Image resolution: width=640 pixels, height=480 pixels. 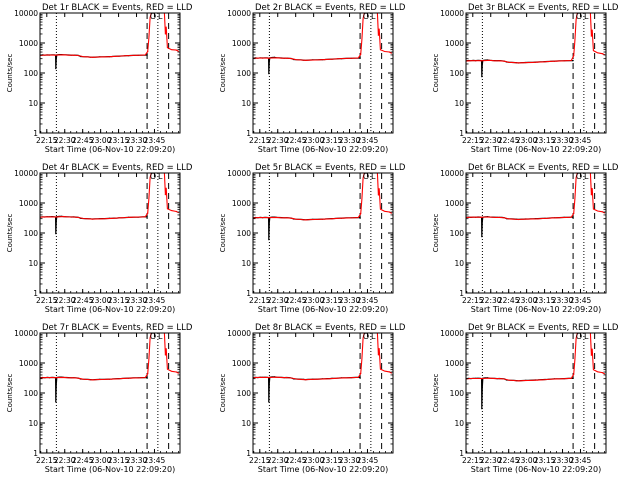 What do you see at coordinates (330, 328) in the screenshot?
I see `panel-title: Det 8r BLACK = Events, RED = LLD` at bounding box center [330, 328].